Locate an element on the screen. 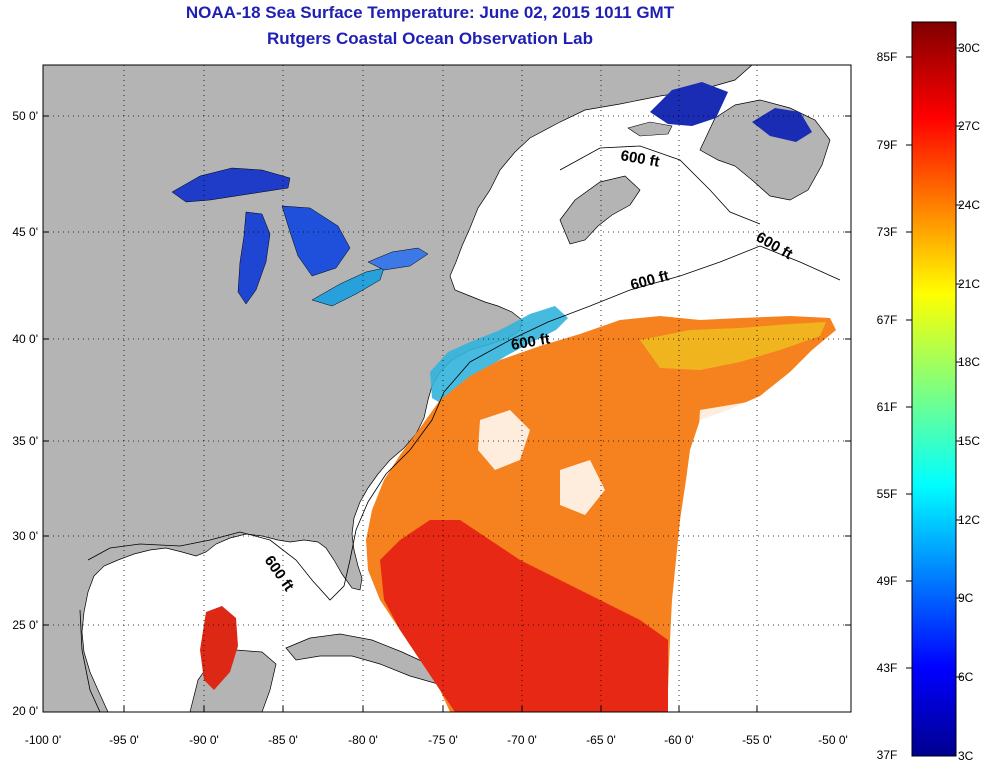  isobath-600ft-north is located at coordinates (660, 185).